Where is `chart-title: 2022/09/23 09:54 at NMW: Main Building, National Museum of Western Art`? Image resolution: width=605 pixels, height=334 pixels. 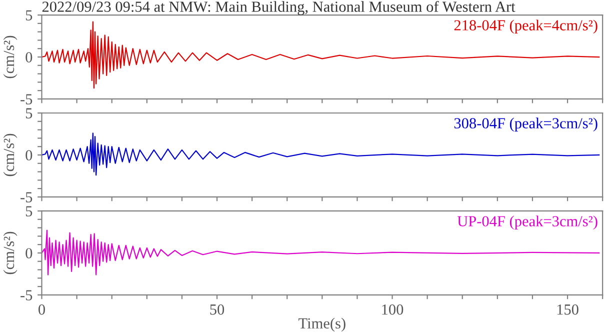
chart-title: 2022/09/23 09:54 at NMW: Main Building, National Museum of Western Art is located at coordinates (279, 8).